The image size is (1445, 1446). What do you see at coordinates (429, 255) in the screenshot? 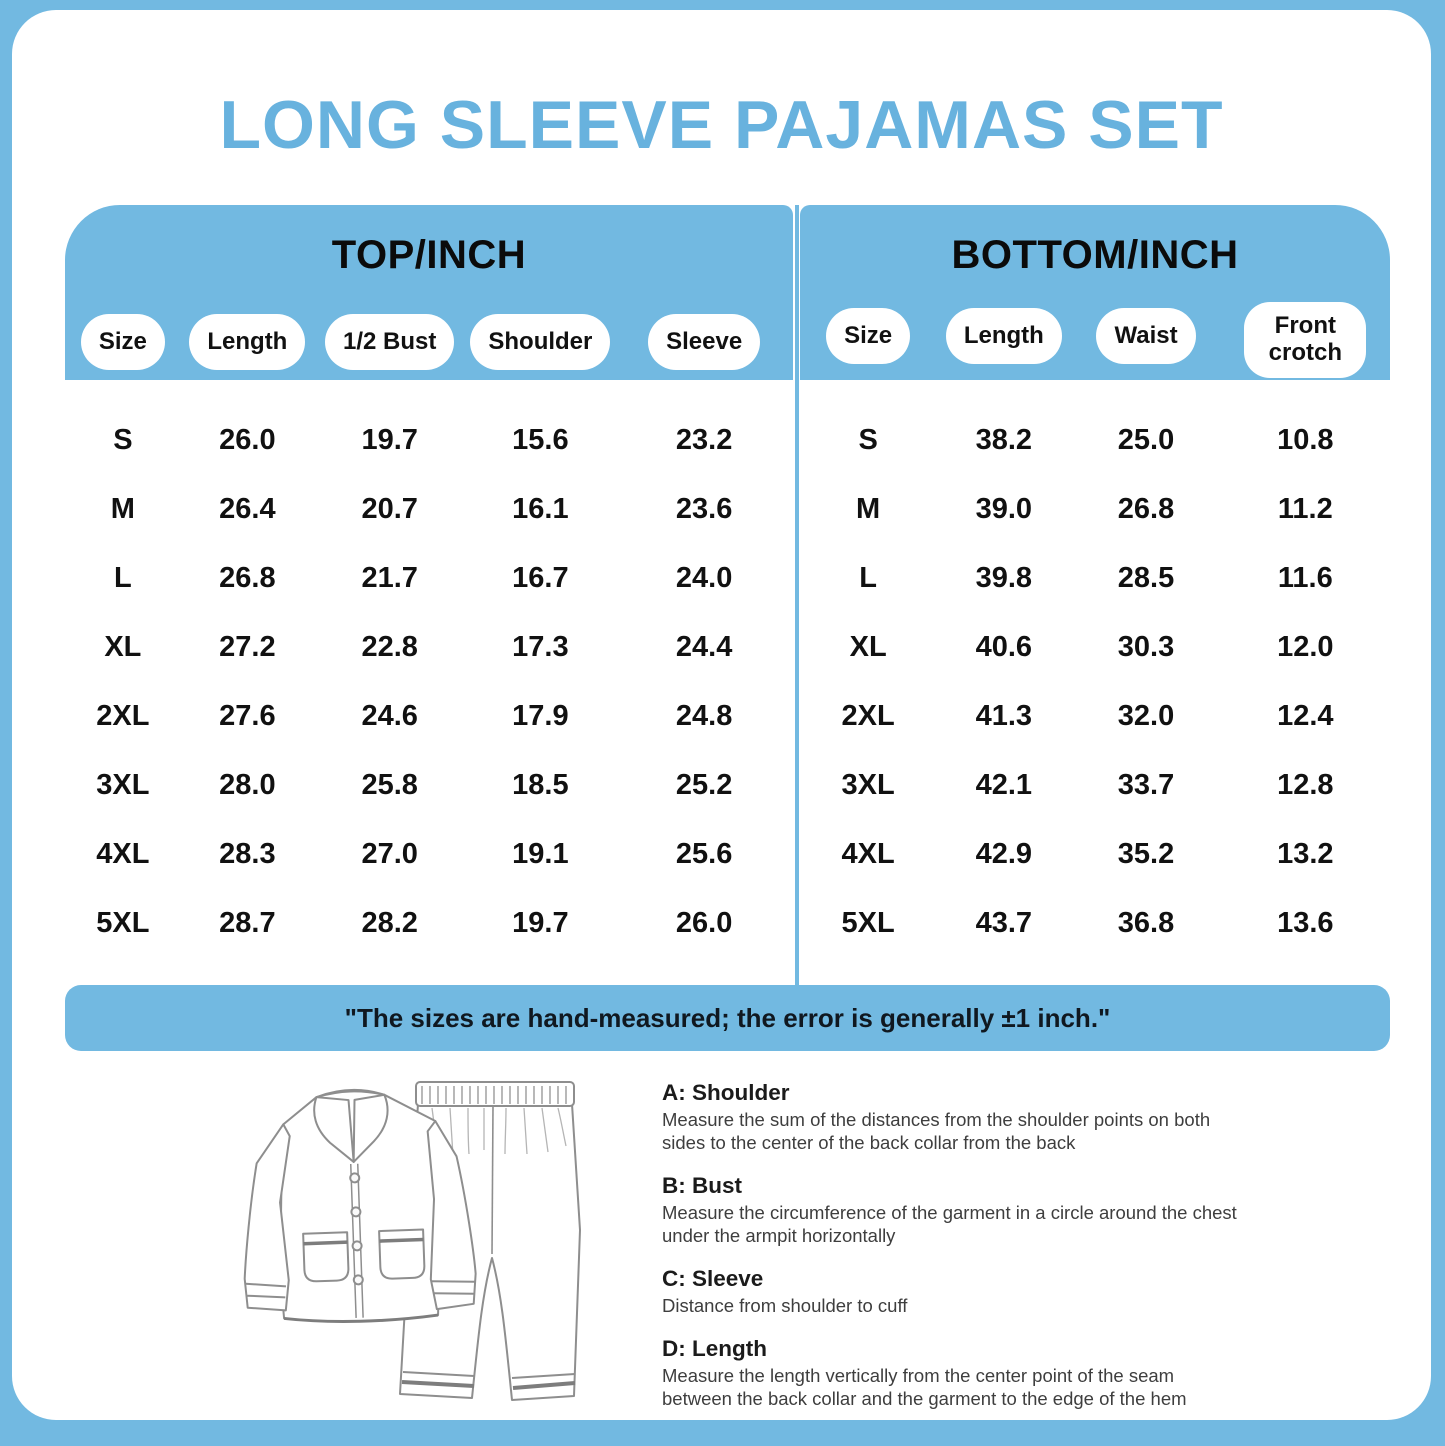
I see `top-table-title: TOP/INCH` at bounding box center [429, 255].